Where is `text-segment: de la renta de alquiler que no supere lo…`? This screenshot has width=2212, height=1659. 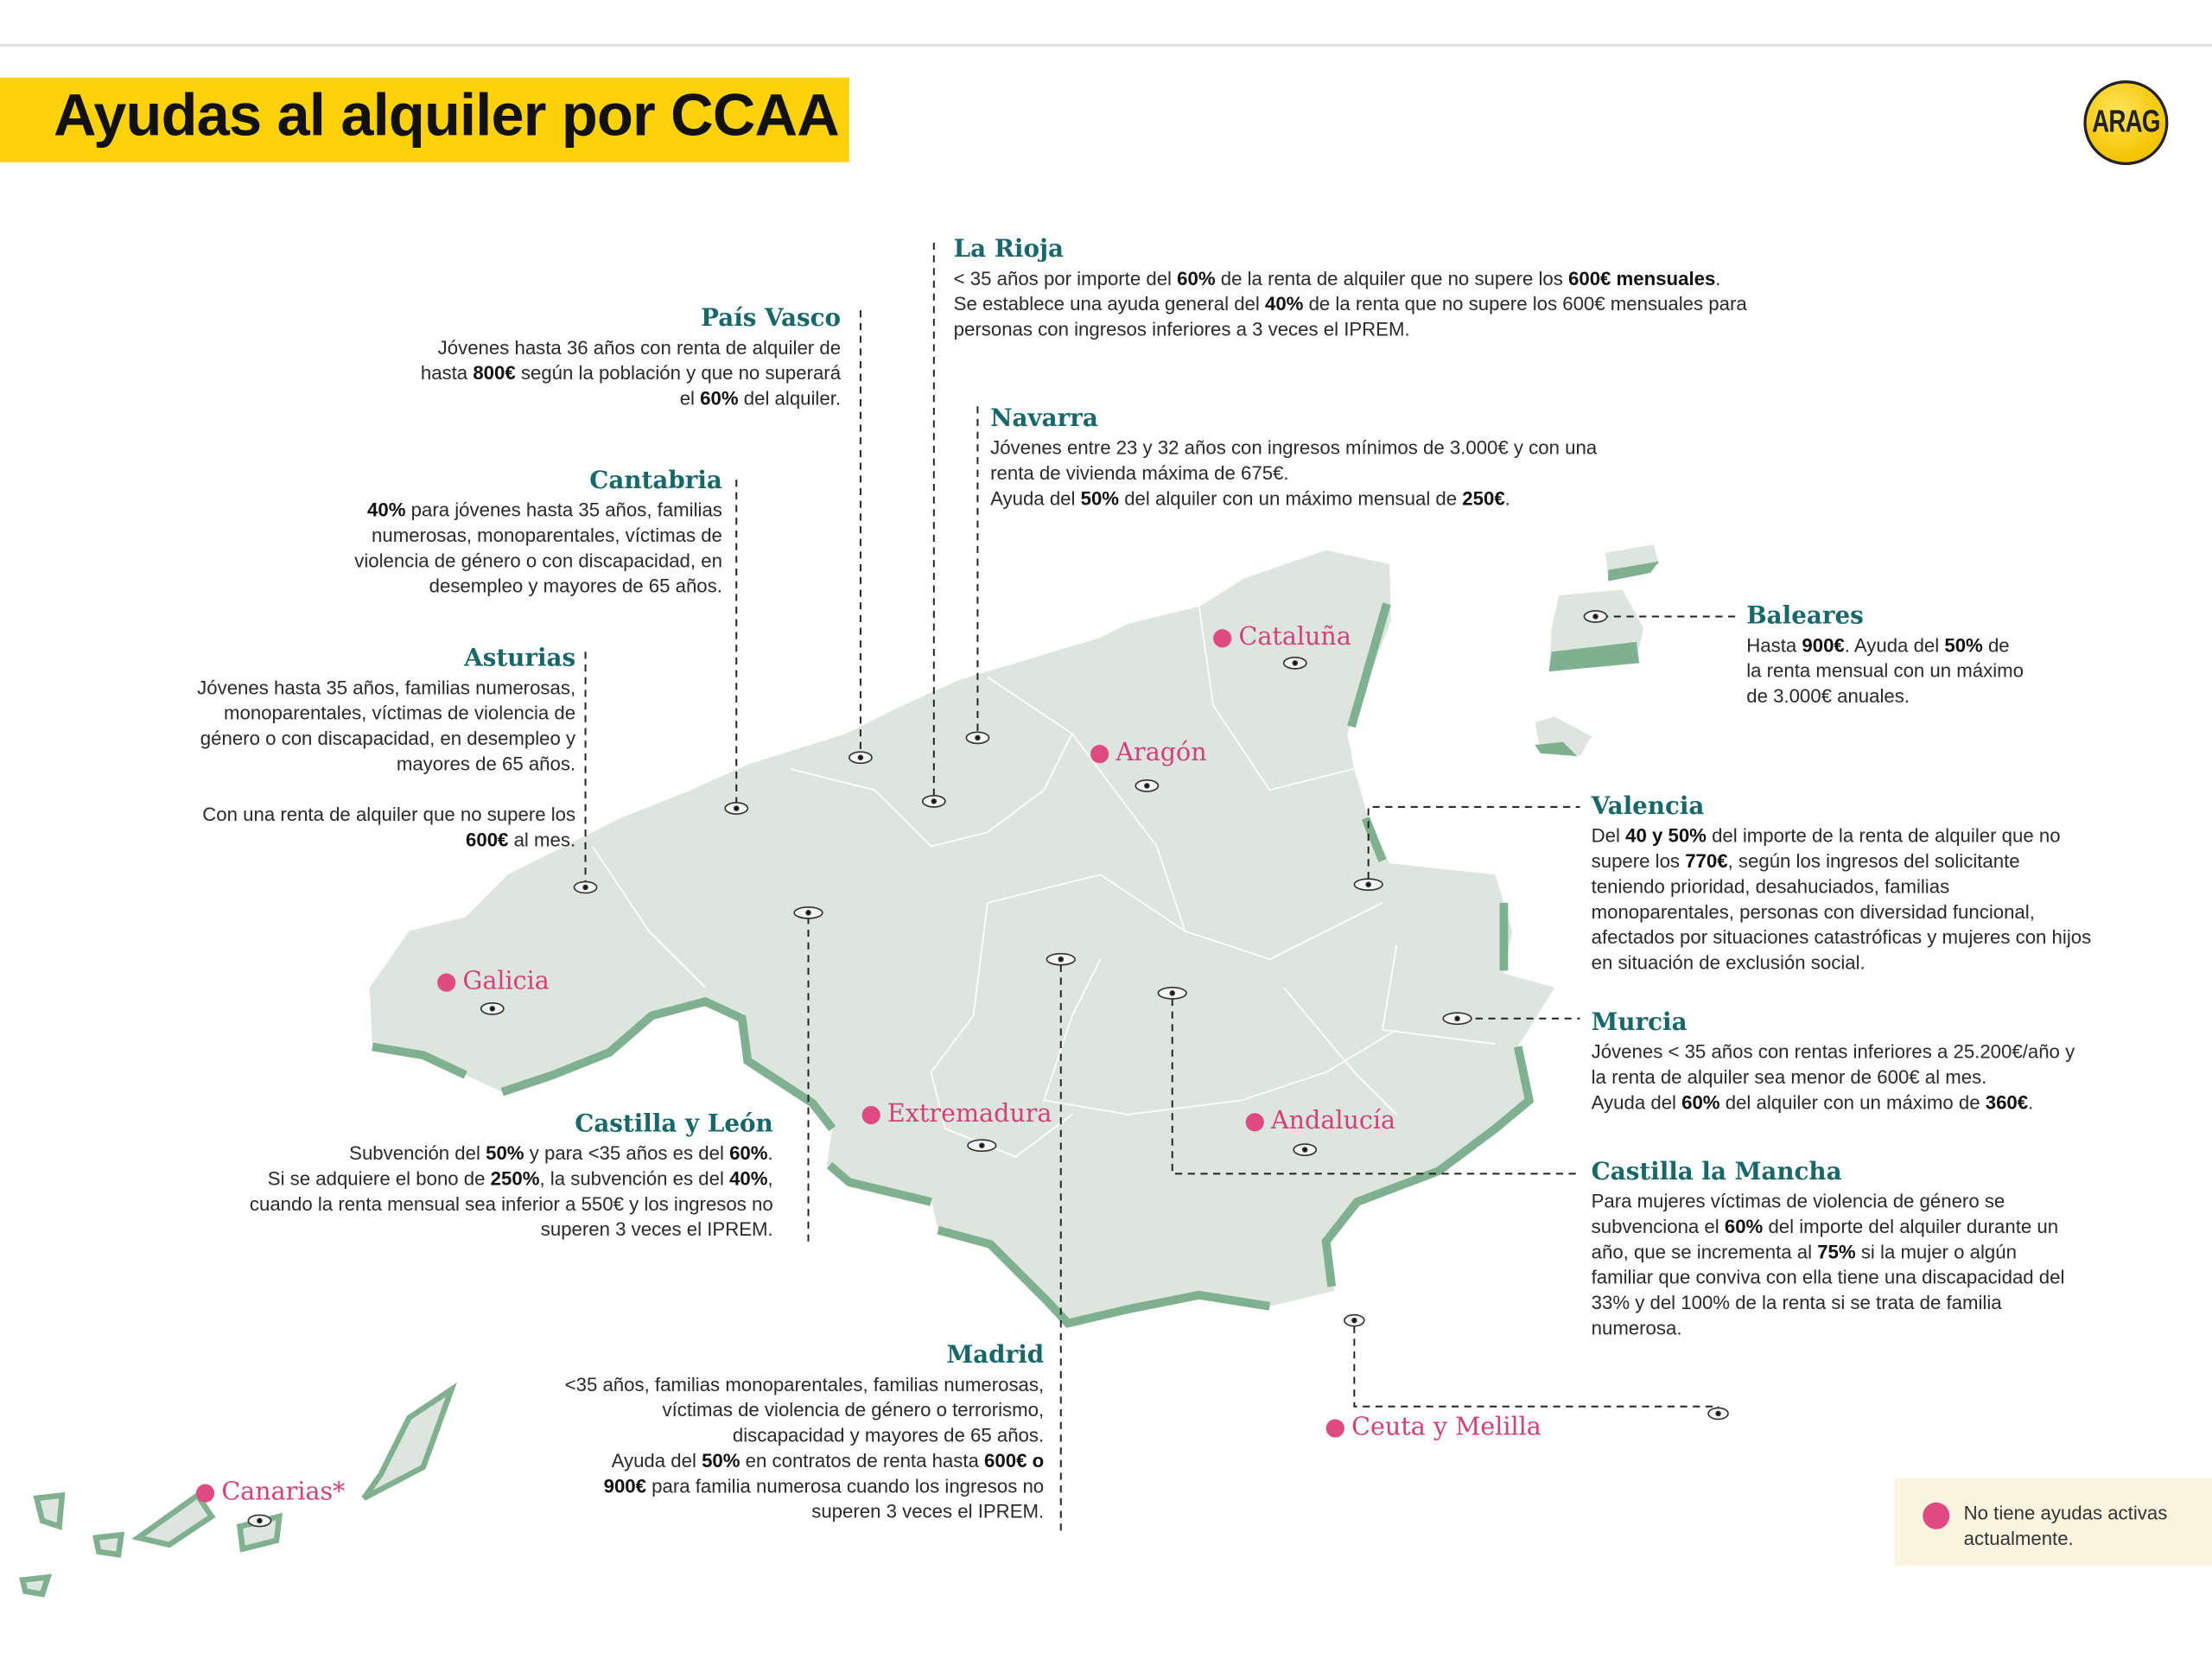 text-segment: de la renta de alquiler que no supere lo… is located at coordinates (1392, 278).